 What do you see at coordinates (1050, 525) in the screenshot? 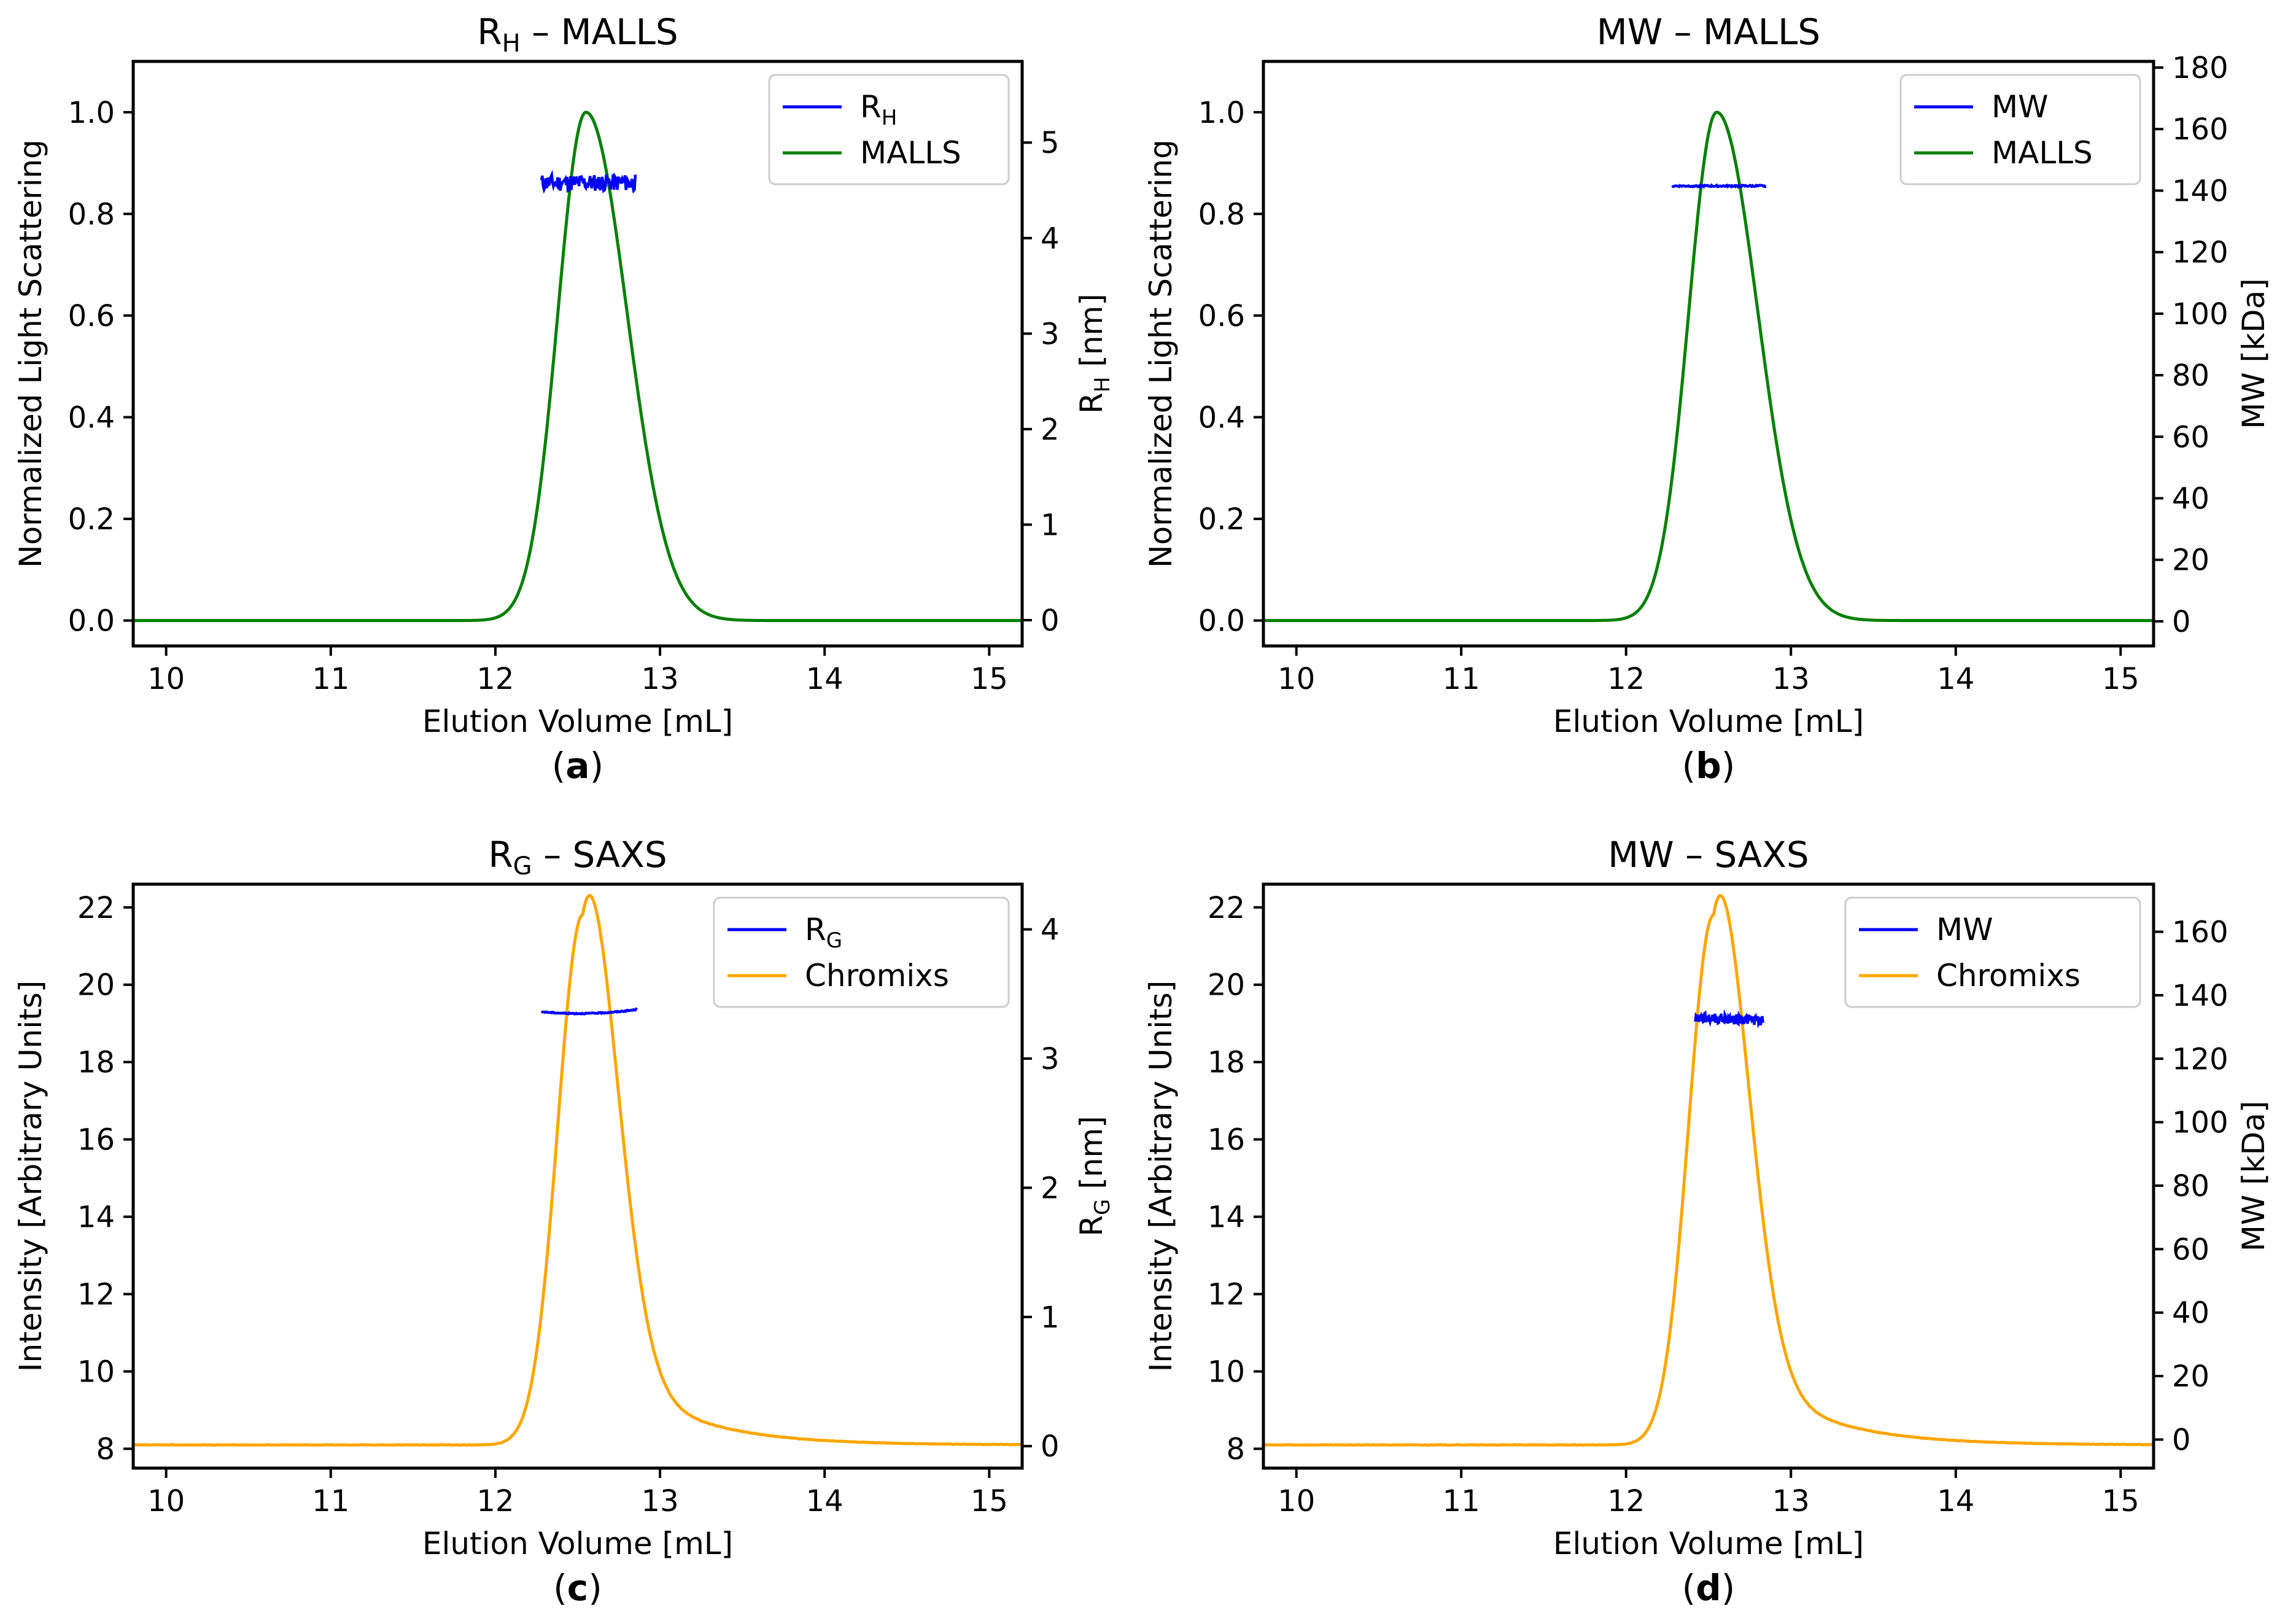
I see `y2-tick-label: 1` at bounding box center [1050, 525].